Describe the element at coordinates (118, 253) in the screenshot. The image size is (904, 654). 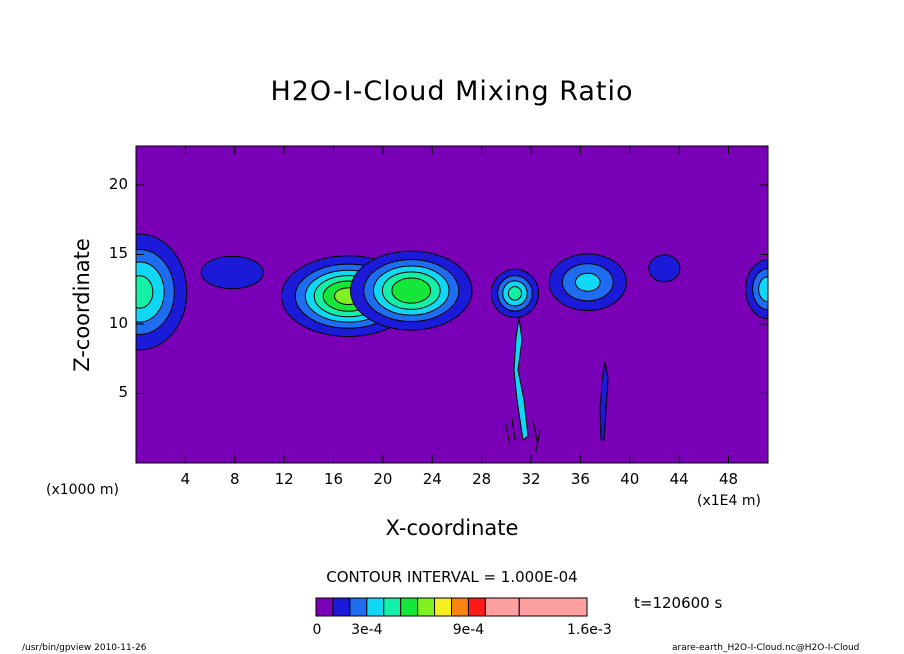
I see `y-tick-label: 15` at that location.